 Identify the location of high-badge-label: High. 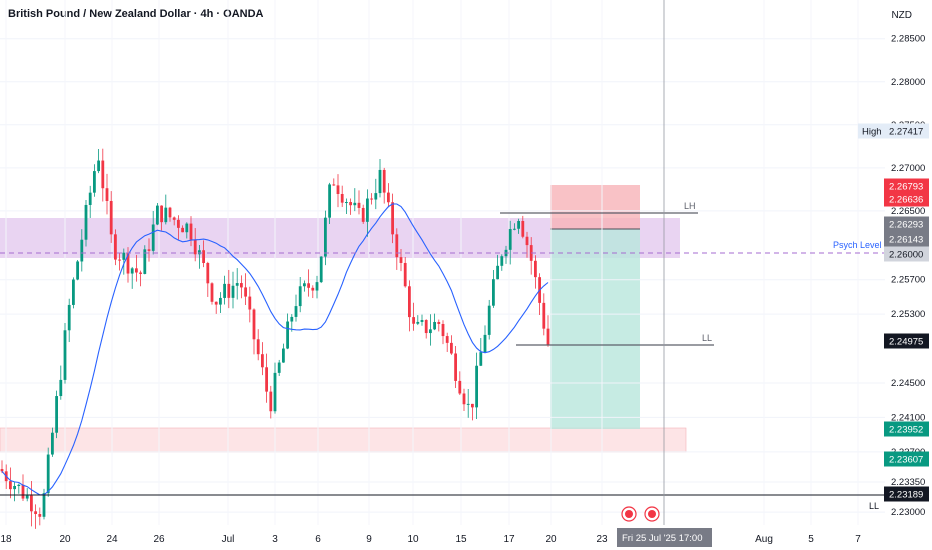
(872, 132).